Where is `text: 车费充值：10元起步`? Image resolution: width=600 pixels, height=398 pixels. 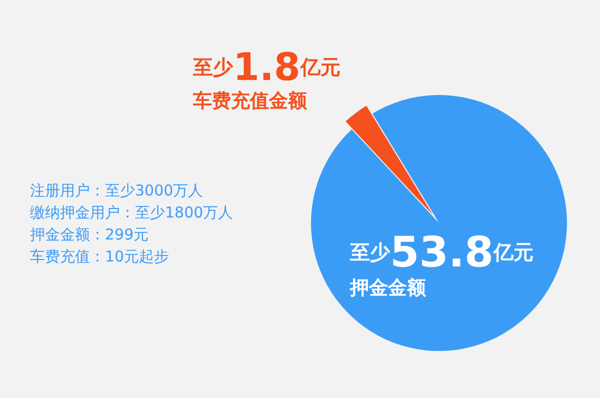
text: 车费充值：10元起步 is located at coordinates (100, 257).